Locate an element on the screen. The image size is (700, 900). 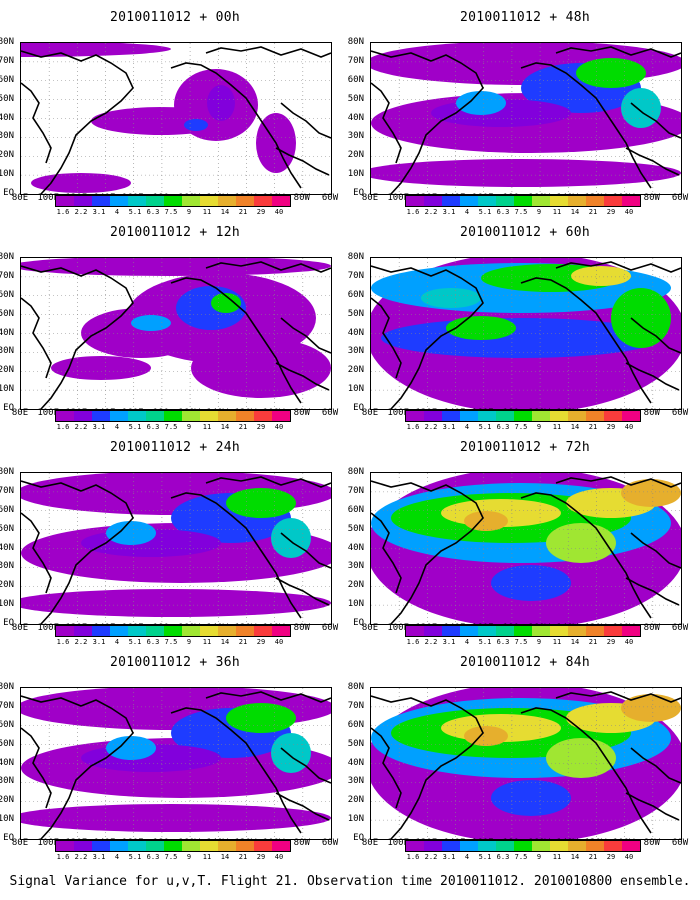
panel-title: 2010011012 + 36h is located at coordinates (175, 662).